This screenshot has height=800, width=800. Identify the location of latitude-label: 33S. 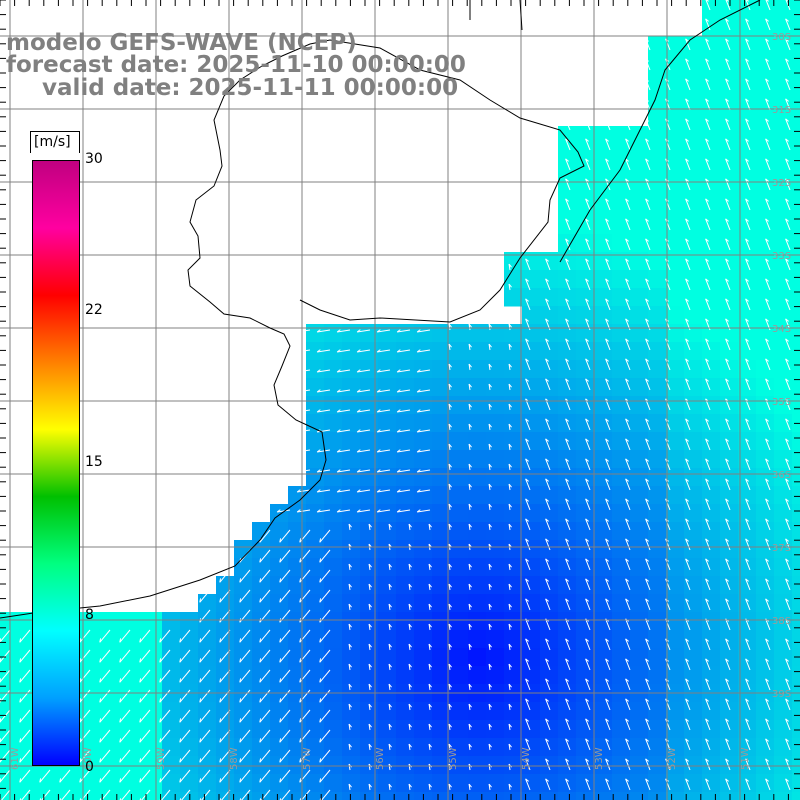
(781, 256).